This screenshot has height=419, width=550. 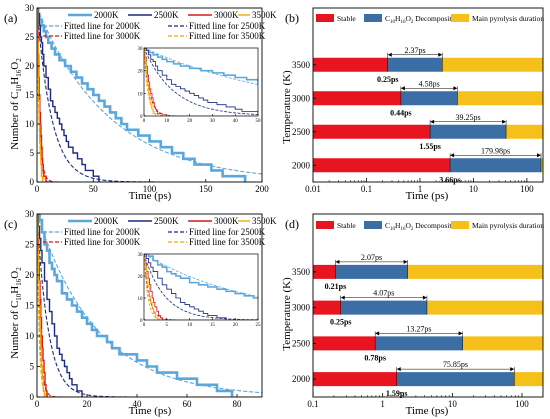 I want to click on y-tick-label: 30, so click(x=30, y=214).